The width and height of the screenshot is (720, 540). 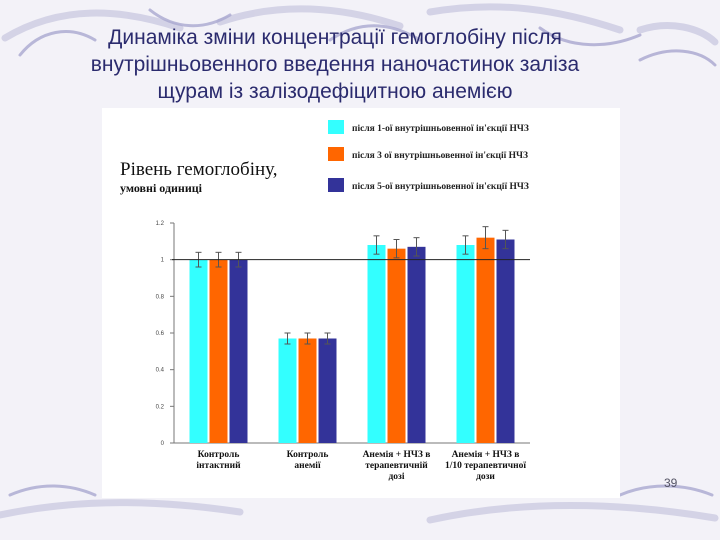 What do you see at coordinates (440, 155) in the screenshot?
I see `legend-label: після 3 ої внутрішньовенної ін'єкції НЧЗ` at bounding box center [440, 155].